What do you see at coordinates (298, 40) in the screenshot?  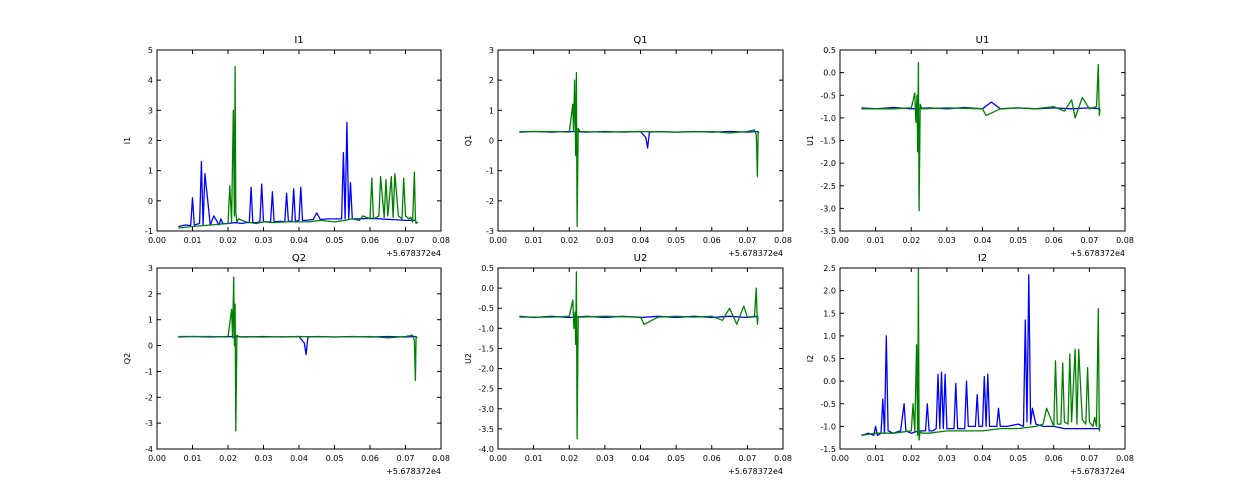 I see `panel-title: I1` at bounding box center [298, 40].